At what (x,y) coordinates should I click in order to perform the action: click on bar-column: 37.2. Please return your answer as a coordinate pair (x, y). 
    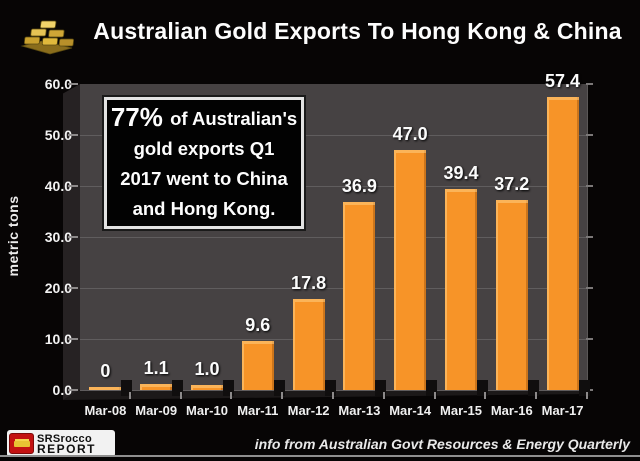
    Looking at the image, I should click on (512, 240).